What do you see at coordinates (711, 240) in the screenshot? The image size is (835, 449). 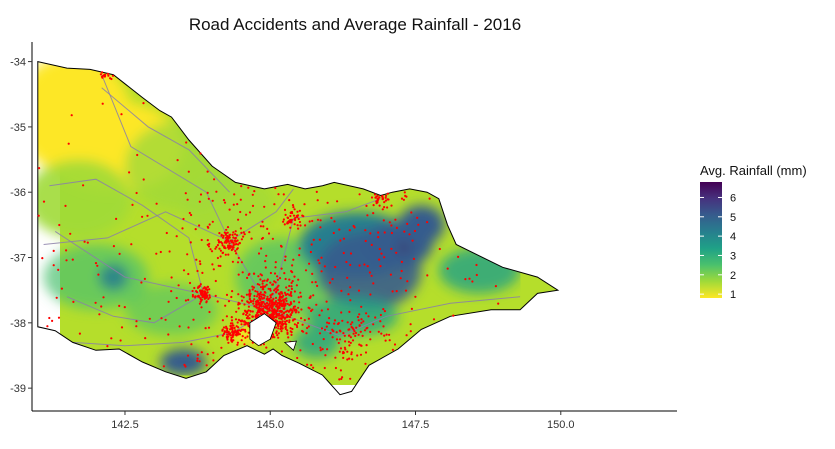 I see `legend-colorbar` at bounding box center [711, 240].